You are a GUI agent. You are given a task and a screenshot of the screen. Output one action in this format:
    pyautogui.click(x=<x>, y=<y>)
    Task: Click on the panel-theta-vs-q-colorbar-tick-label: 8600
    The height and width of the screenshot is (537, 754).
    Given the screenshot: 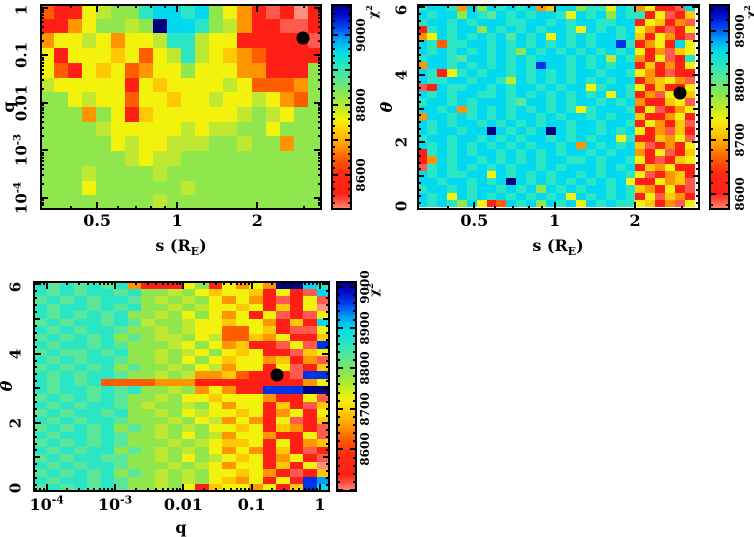 What is the action you would take?
    pyautogui.click(x=365, y=449)
    